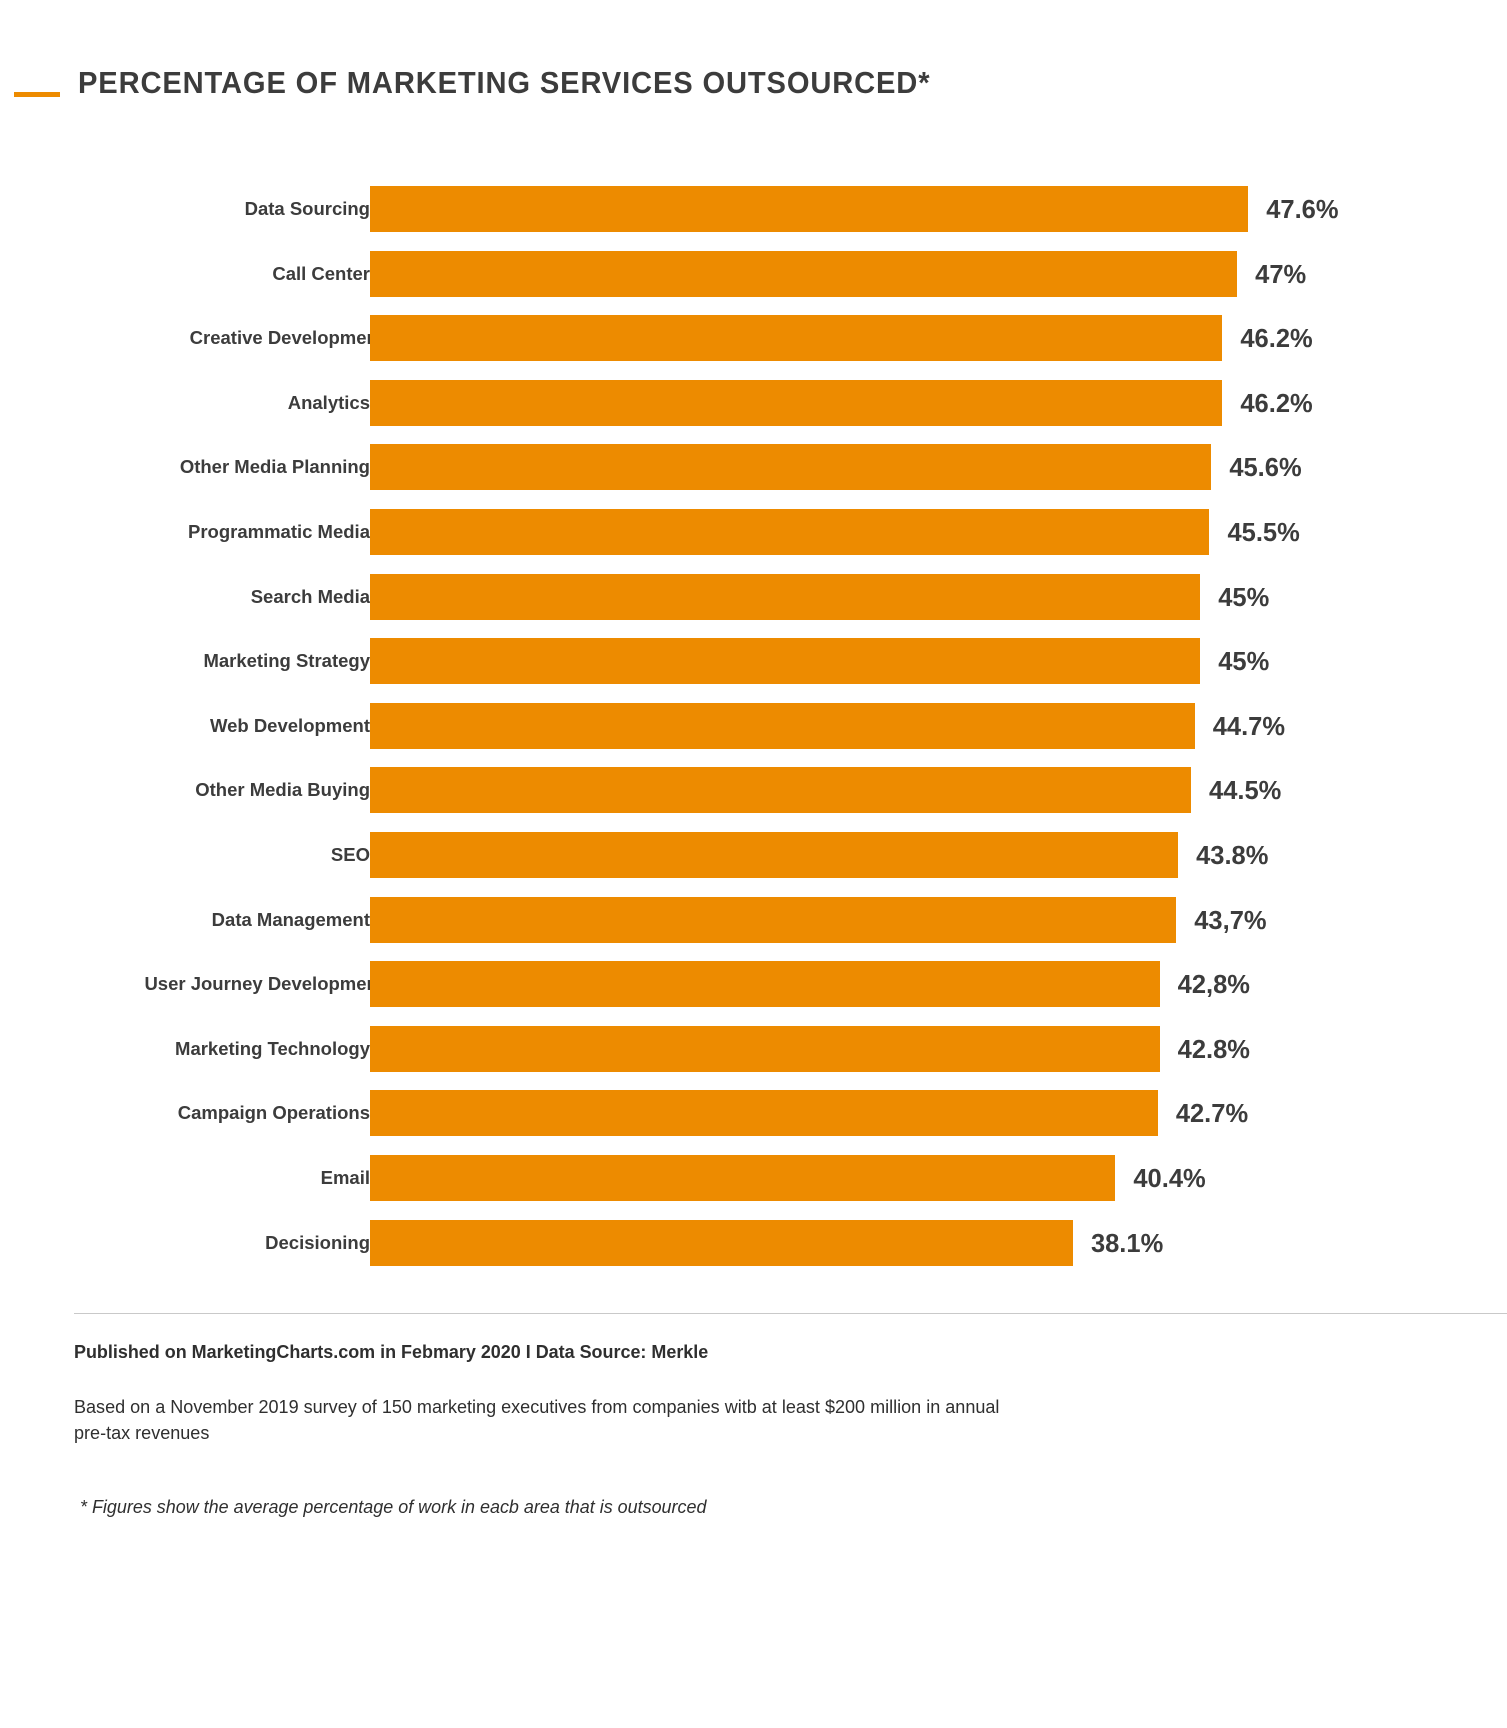 The width and height of the screenshot is (1507, 1728). Describe the element at coordinates (272, 1048) in the screenshot. I see `category-label: Marketing Technology` at that location.